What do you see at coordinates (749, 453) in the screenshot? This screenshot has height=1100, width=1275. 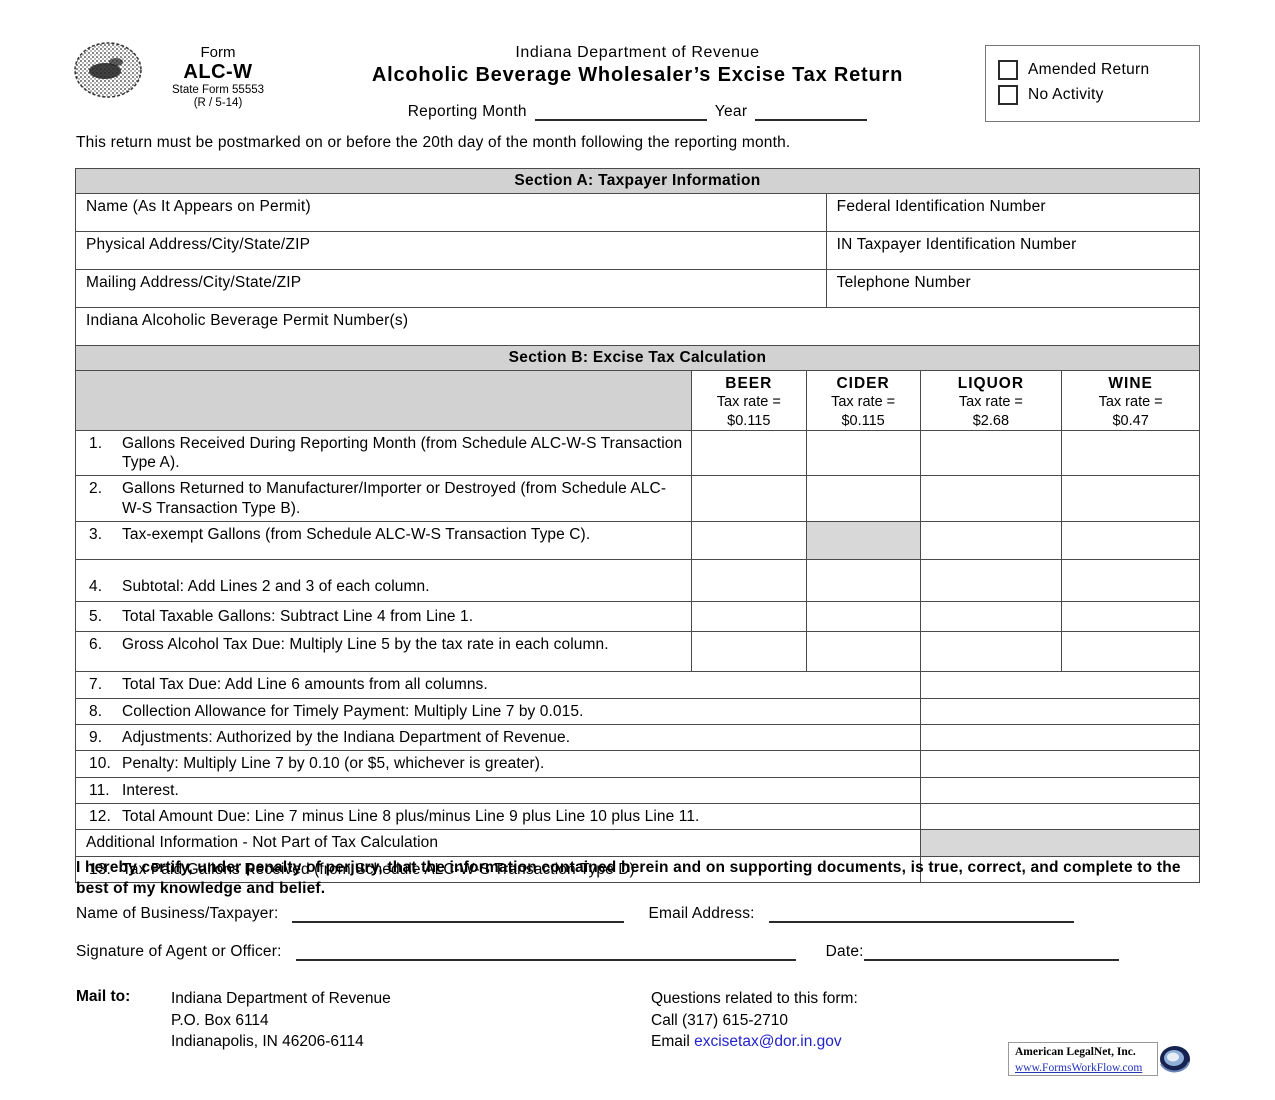 I see `line1-beer-input` at bounding box center [749, 453].